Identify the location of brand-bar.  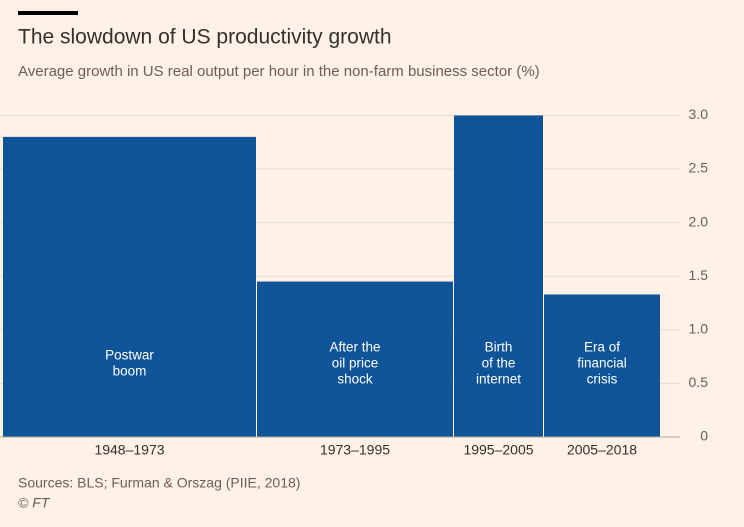
(48, 13).